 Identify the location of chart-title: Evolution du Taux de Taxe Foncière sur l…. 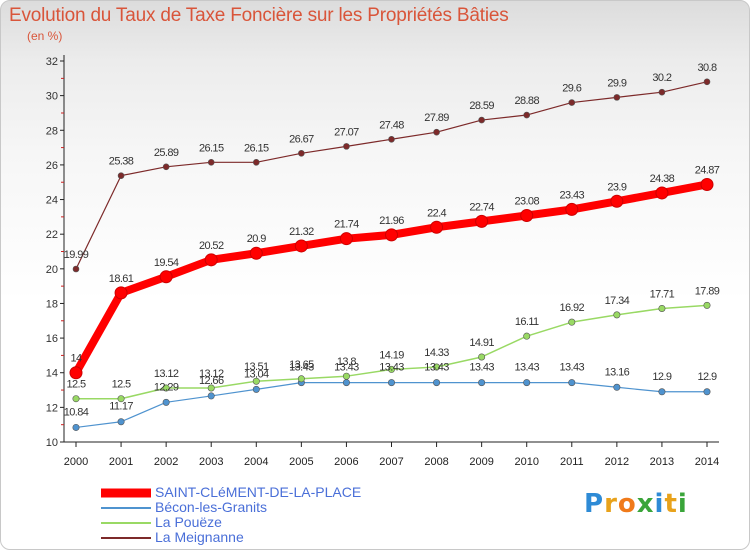
(259, 15).